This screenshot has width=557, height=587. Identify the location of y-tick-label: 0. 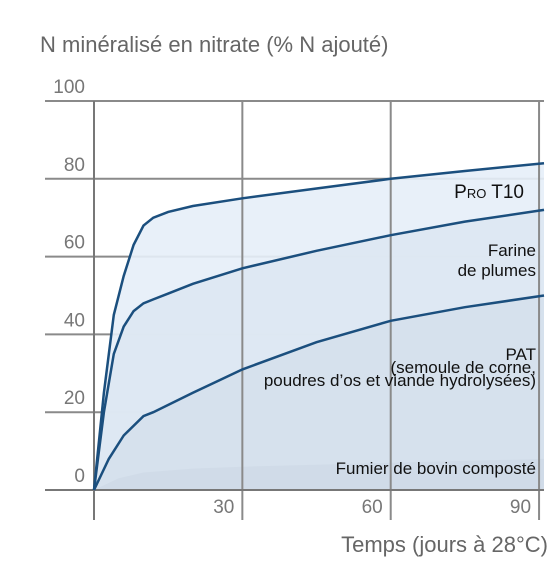
(79, 476).